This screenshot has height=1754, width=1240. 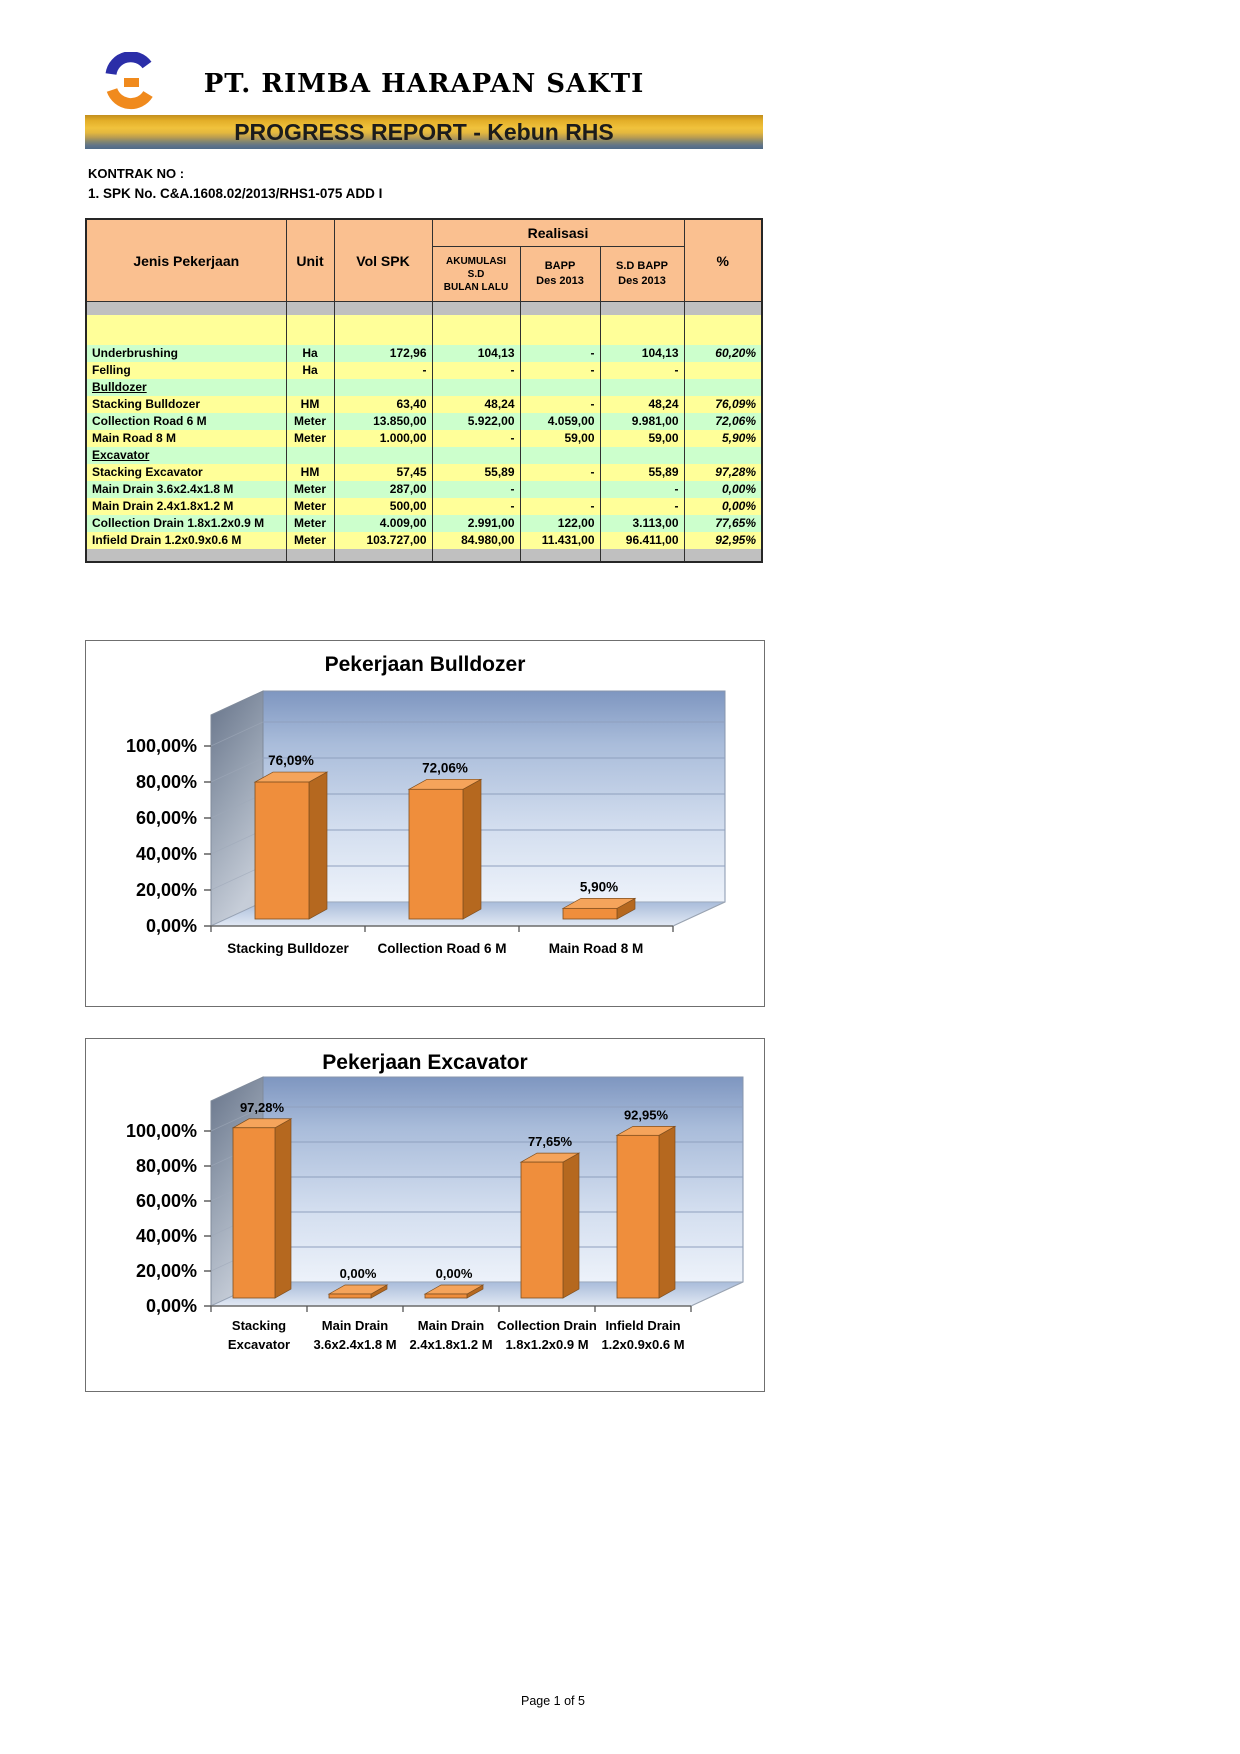 What do you see at coordinates (550, 1216) in the screenshot?
I see `bar: 77,65%` at bounding box center [550, 1216].